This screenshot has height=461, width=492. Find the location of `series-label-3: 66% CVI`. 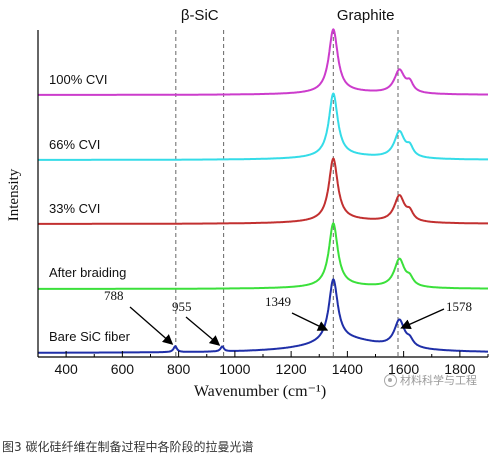

series-label-3: 66% CVI is located at coordinates (74, 144).